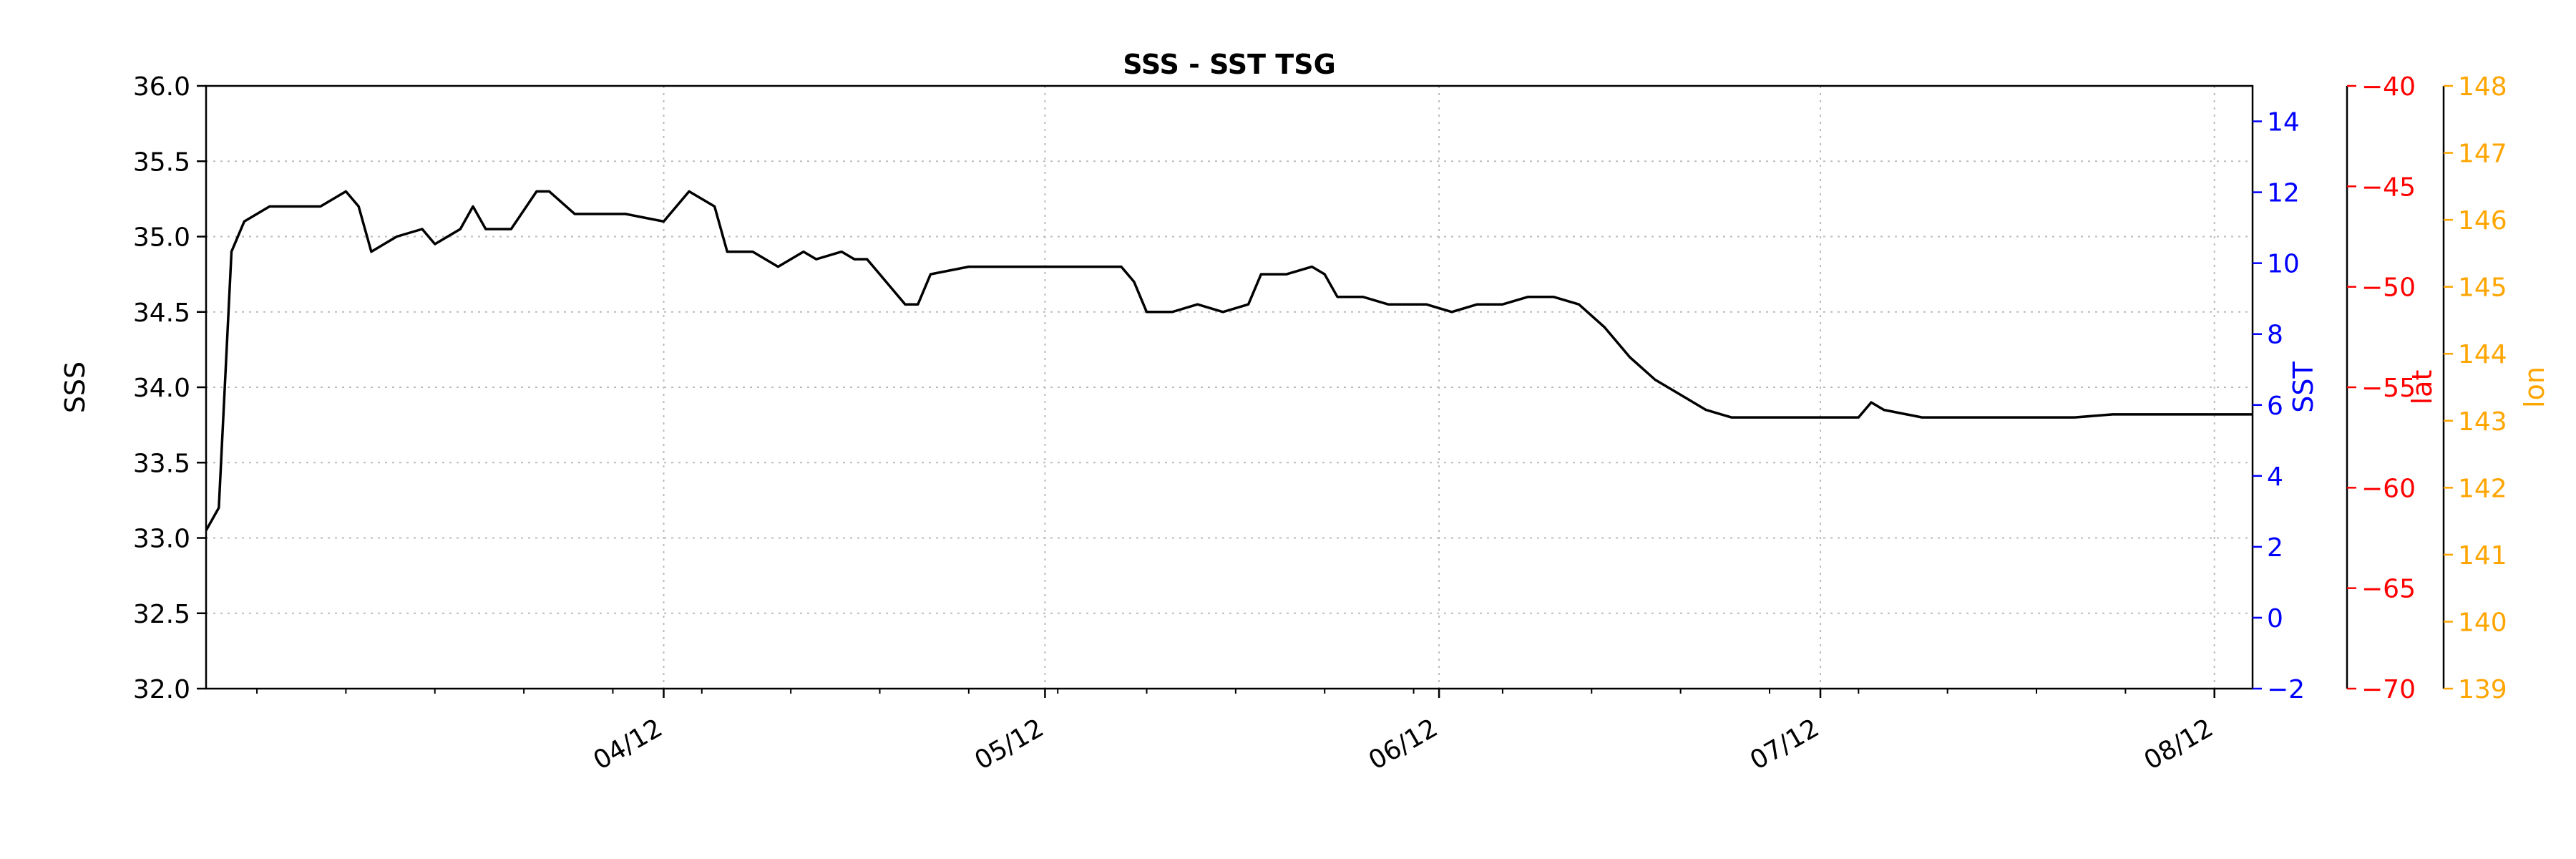 The height and width of the screenshot is (859, 2576). What do you see at coordinates (2388, 187) in the screenshot?
I see `lat-tick-label: −45` at bounding box center [2388, 187].